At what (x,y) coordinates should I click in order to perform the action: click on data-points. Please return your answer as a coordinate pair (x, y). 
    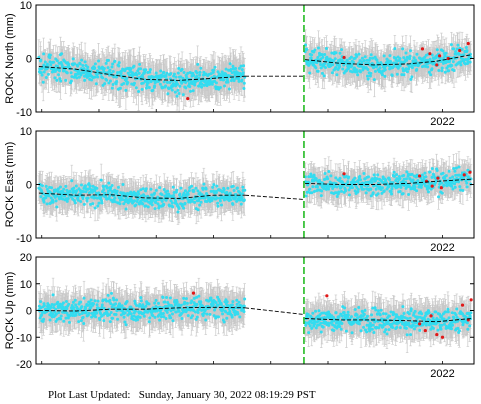
    Looking at the image, I should click on (255, 70).